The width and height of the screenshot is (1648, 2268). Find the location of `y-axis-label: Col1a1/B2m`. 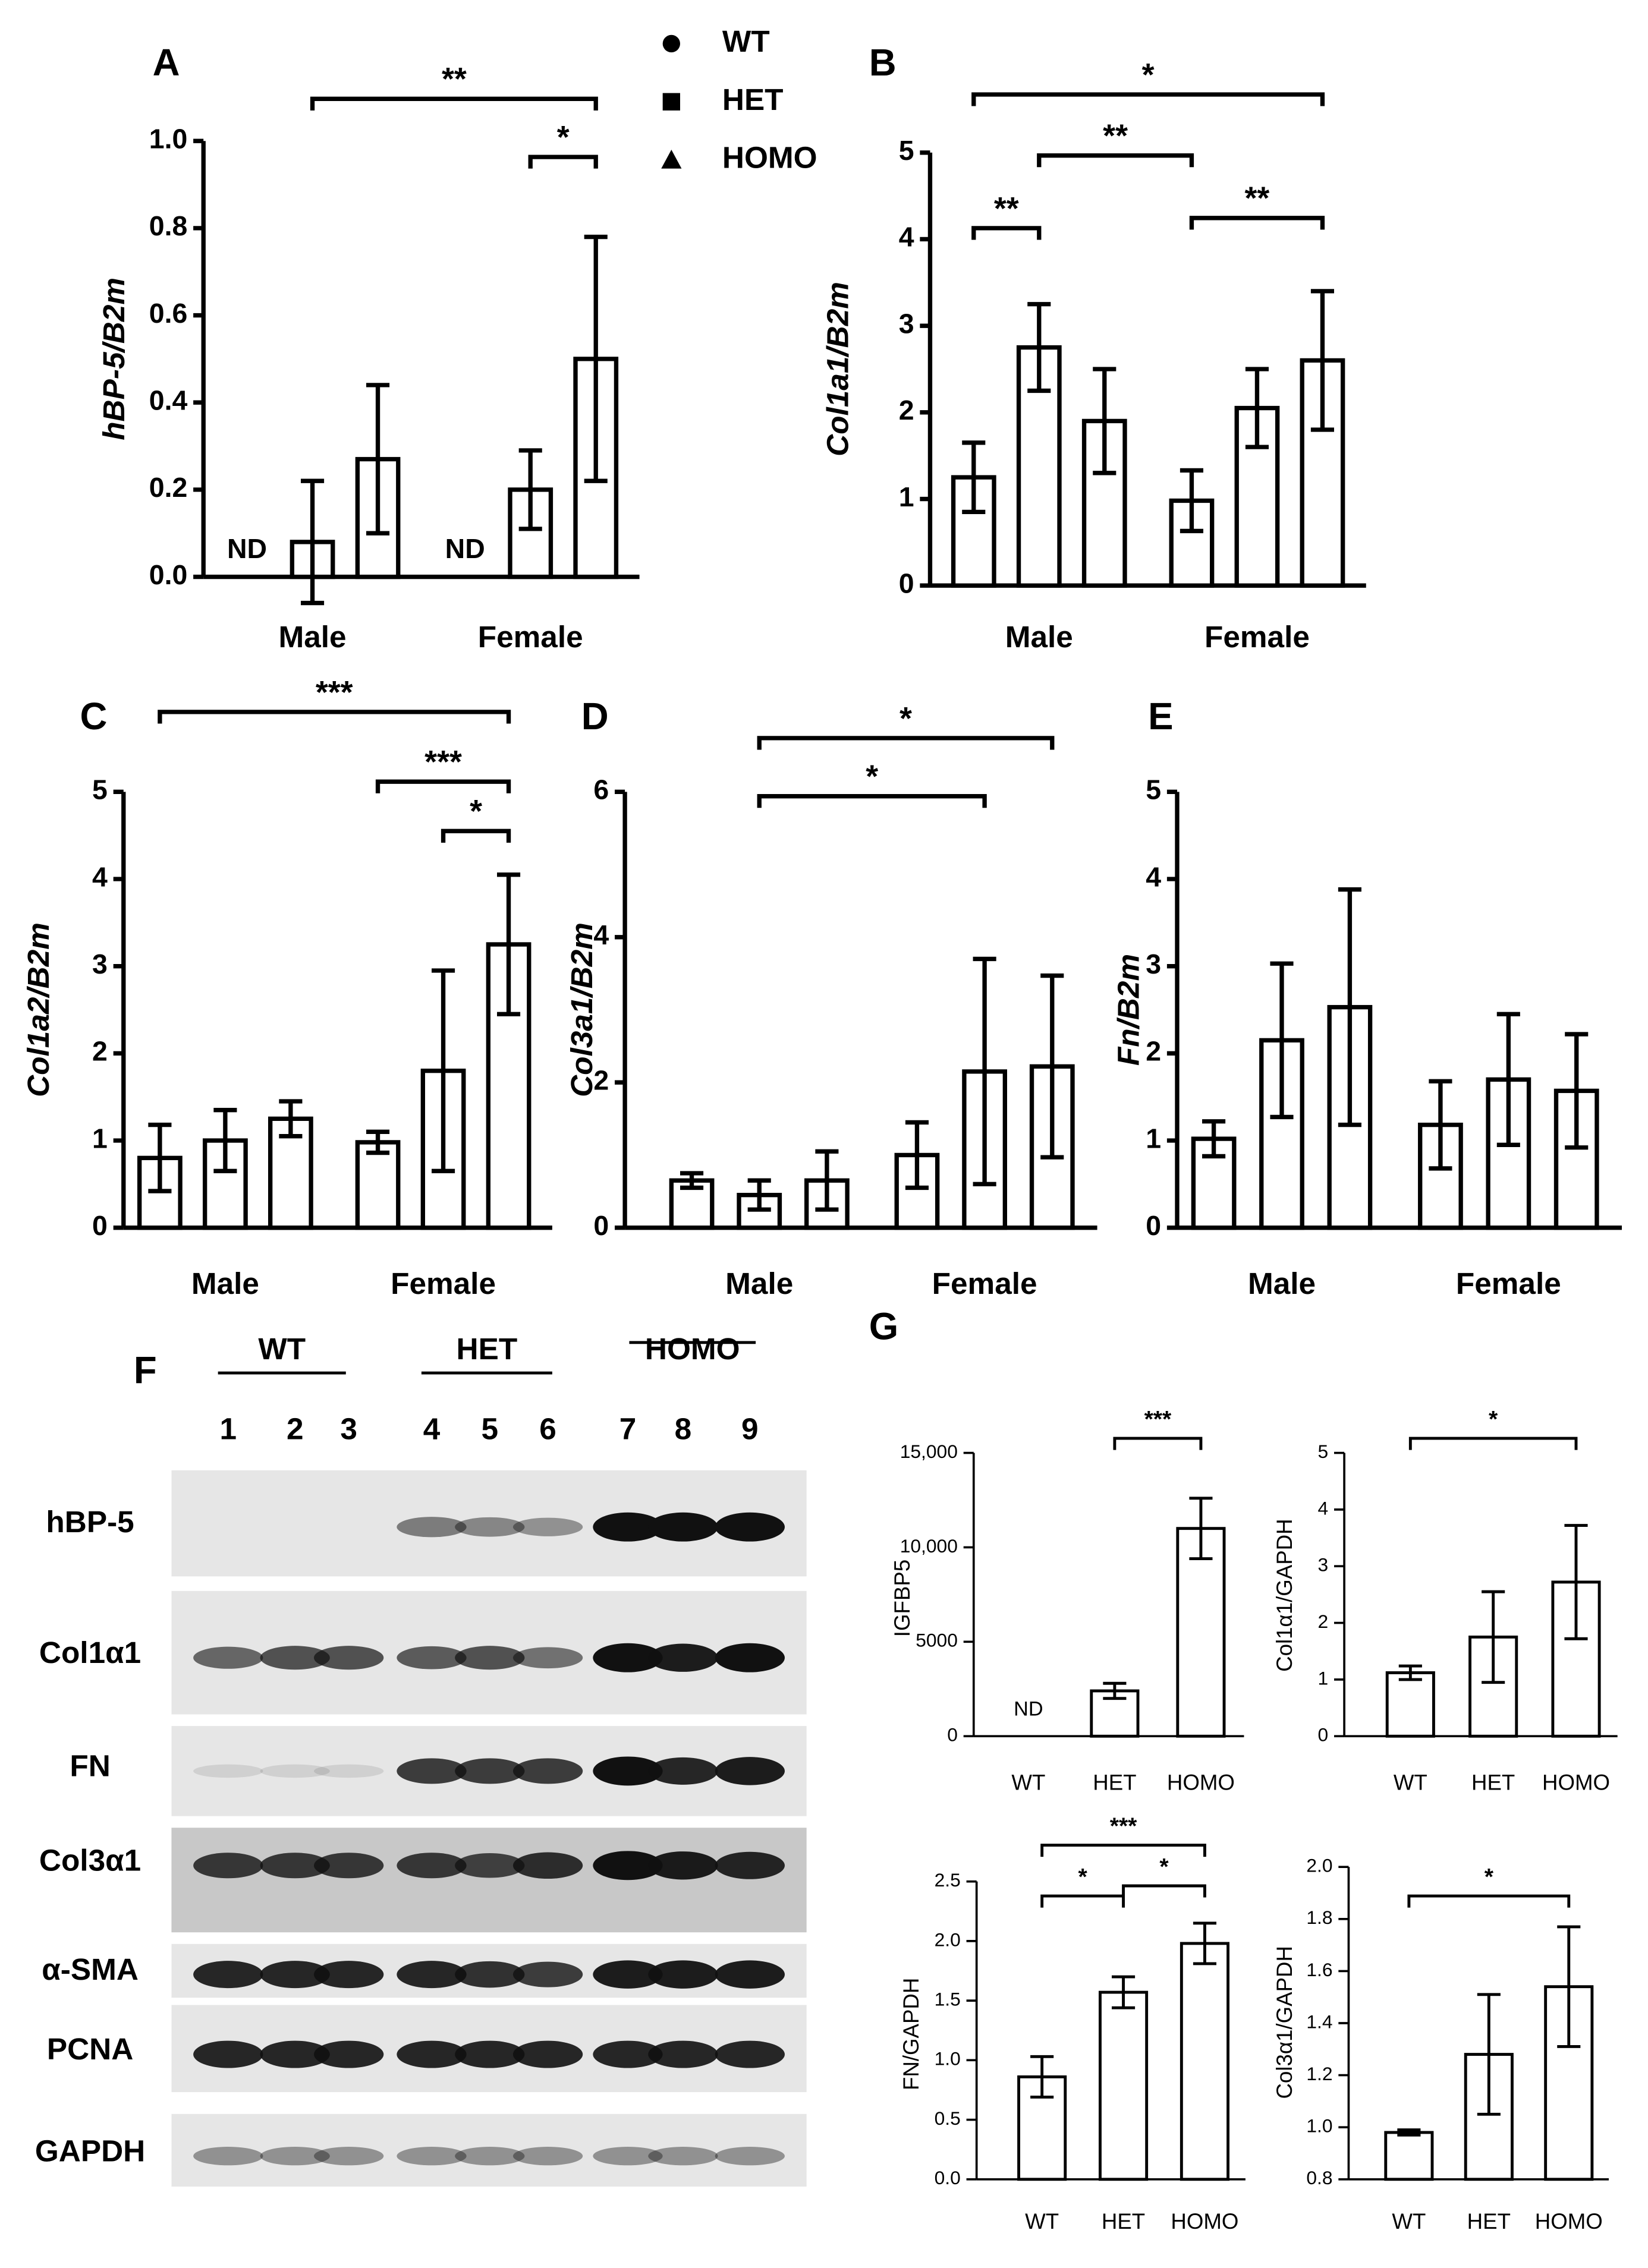

y-axis-label: Col1a1/B2m is located at coordinates (837, 369).